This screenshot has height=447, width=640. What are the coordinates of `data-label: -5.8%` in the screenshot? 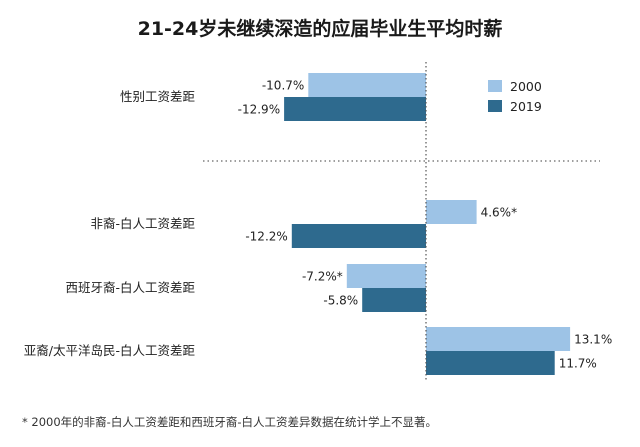 It's located at (340, 301).